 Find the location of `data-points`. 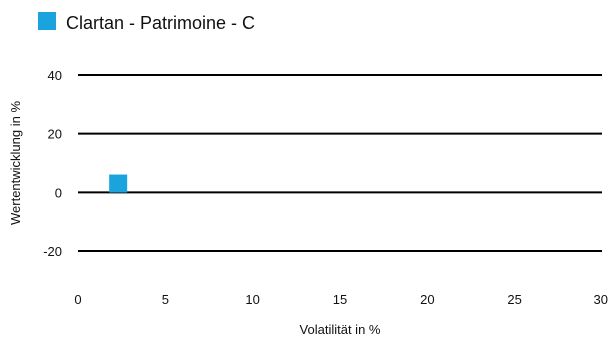

data-points is located at coordinates (118, 183).